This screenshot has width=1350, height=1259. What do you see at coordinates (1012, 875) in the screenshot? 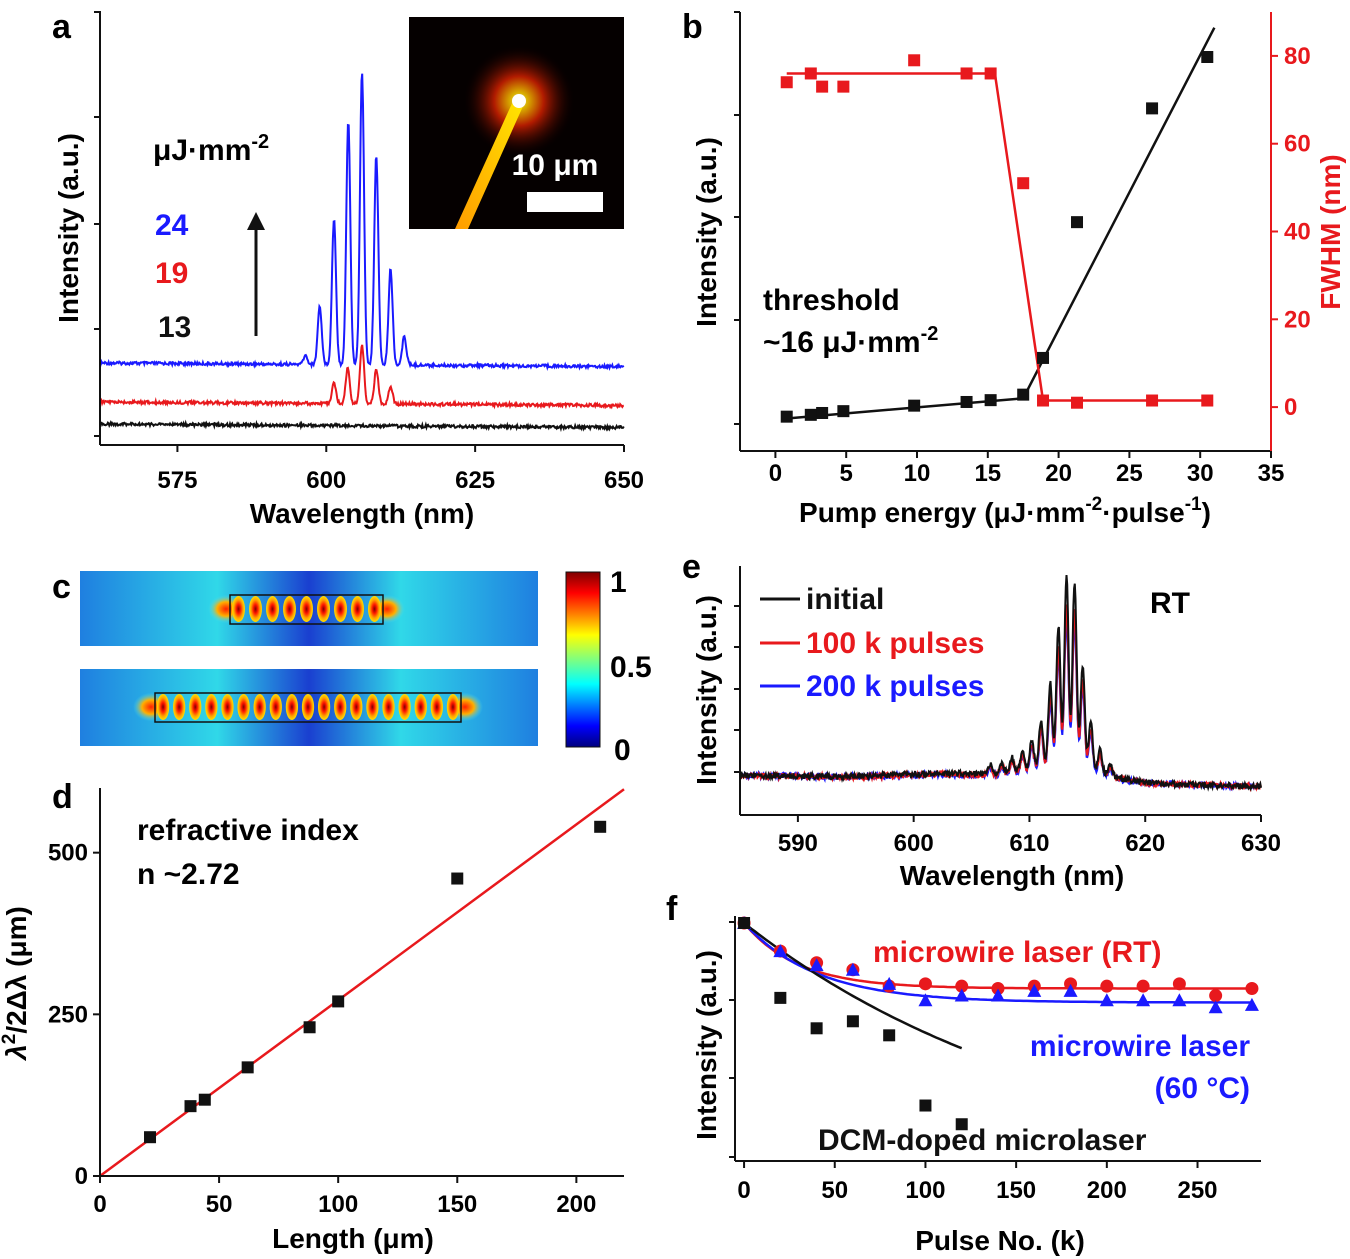
I see `panel-e-xlabel: Wavelength (nm)` at bounding box center [1012, 875].